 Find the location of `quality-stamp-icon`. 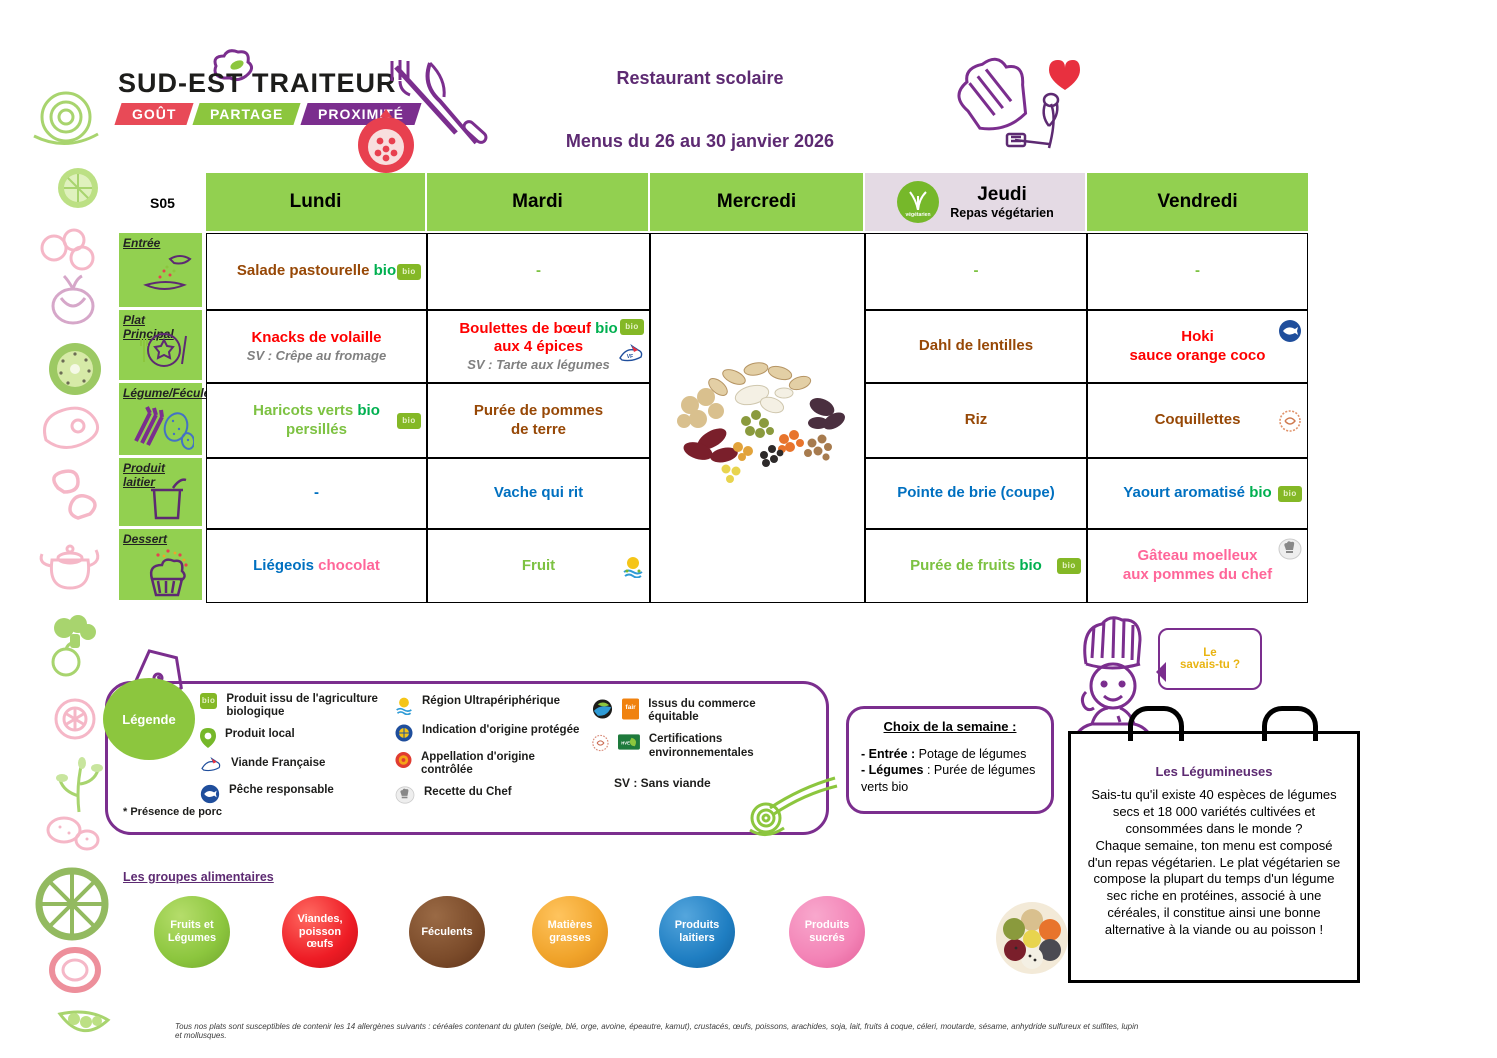

quality-stamp-icon is located at coordinates (1290, 420).